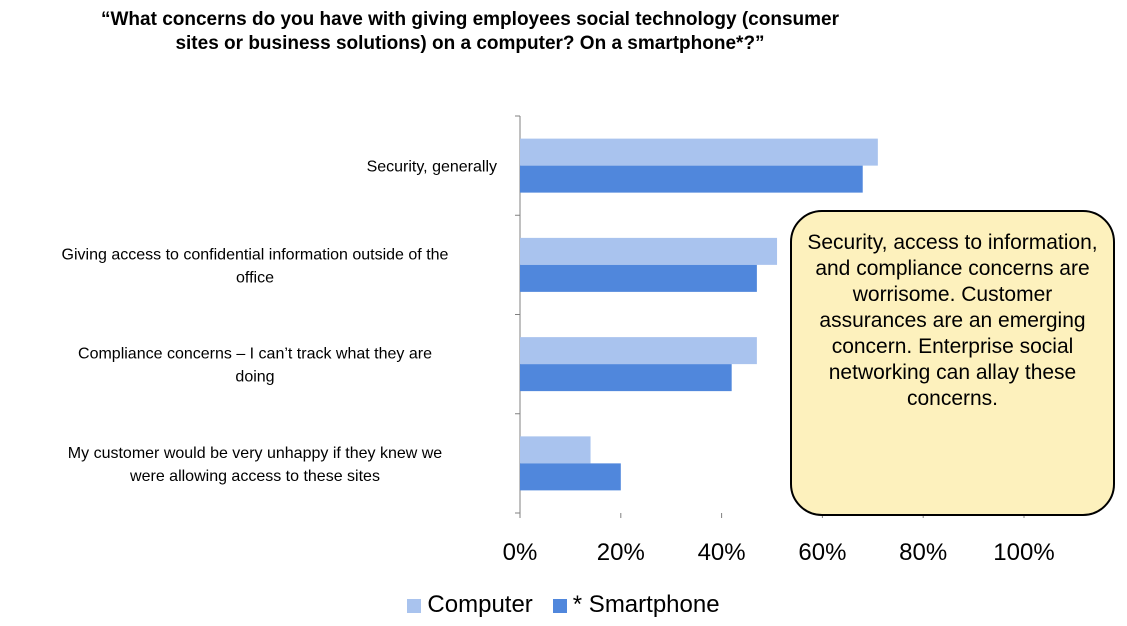  What do you see at coordinates (432, 167) in the screenshot?
I see `category-label-0: Security, generally` at bounding box center [432, 167].